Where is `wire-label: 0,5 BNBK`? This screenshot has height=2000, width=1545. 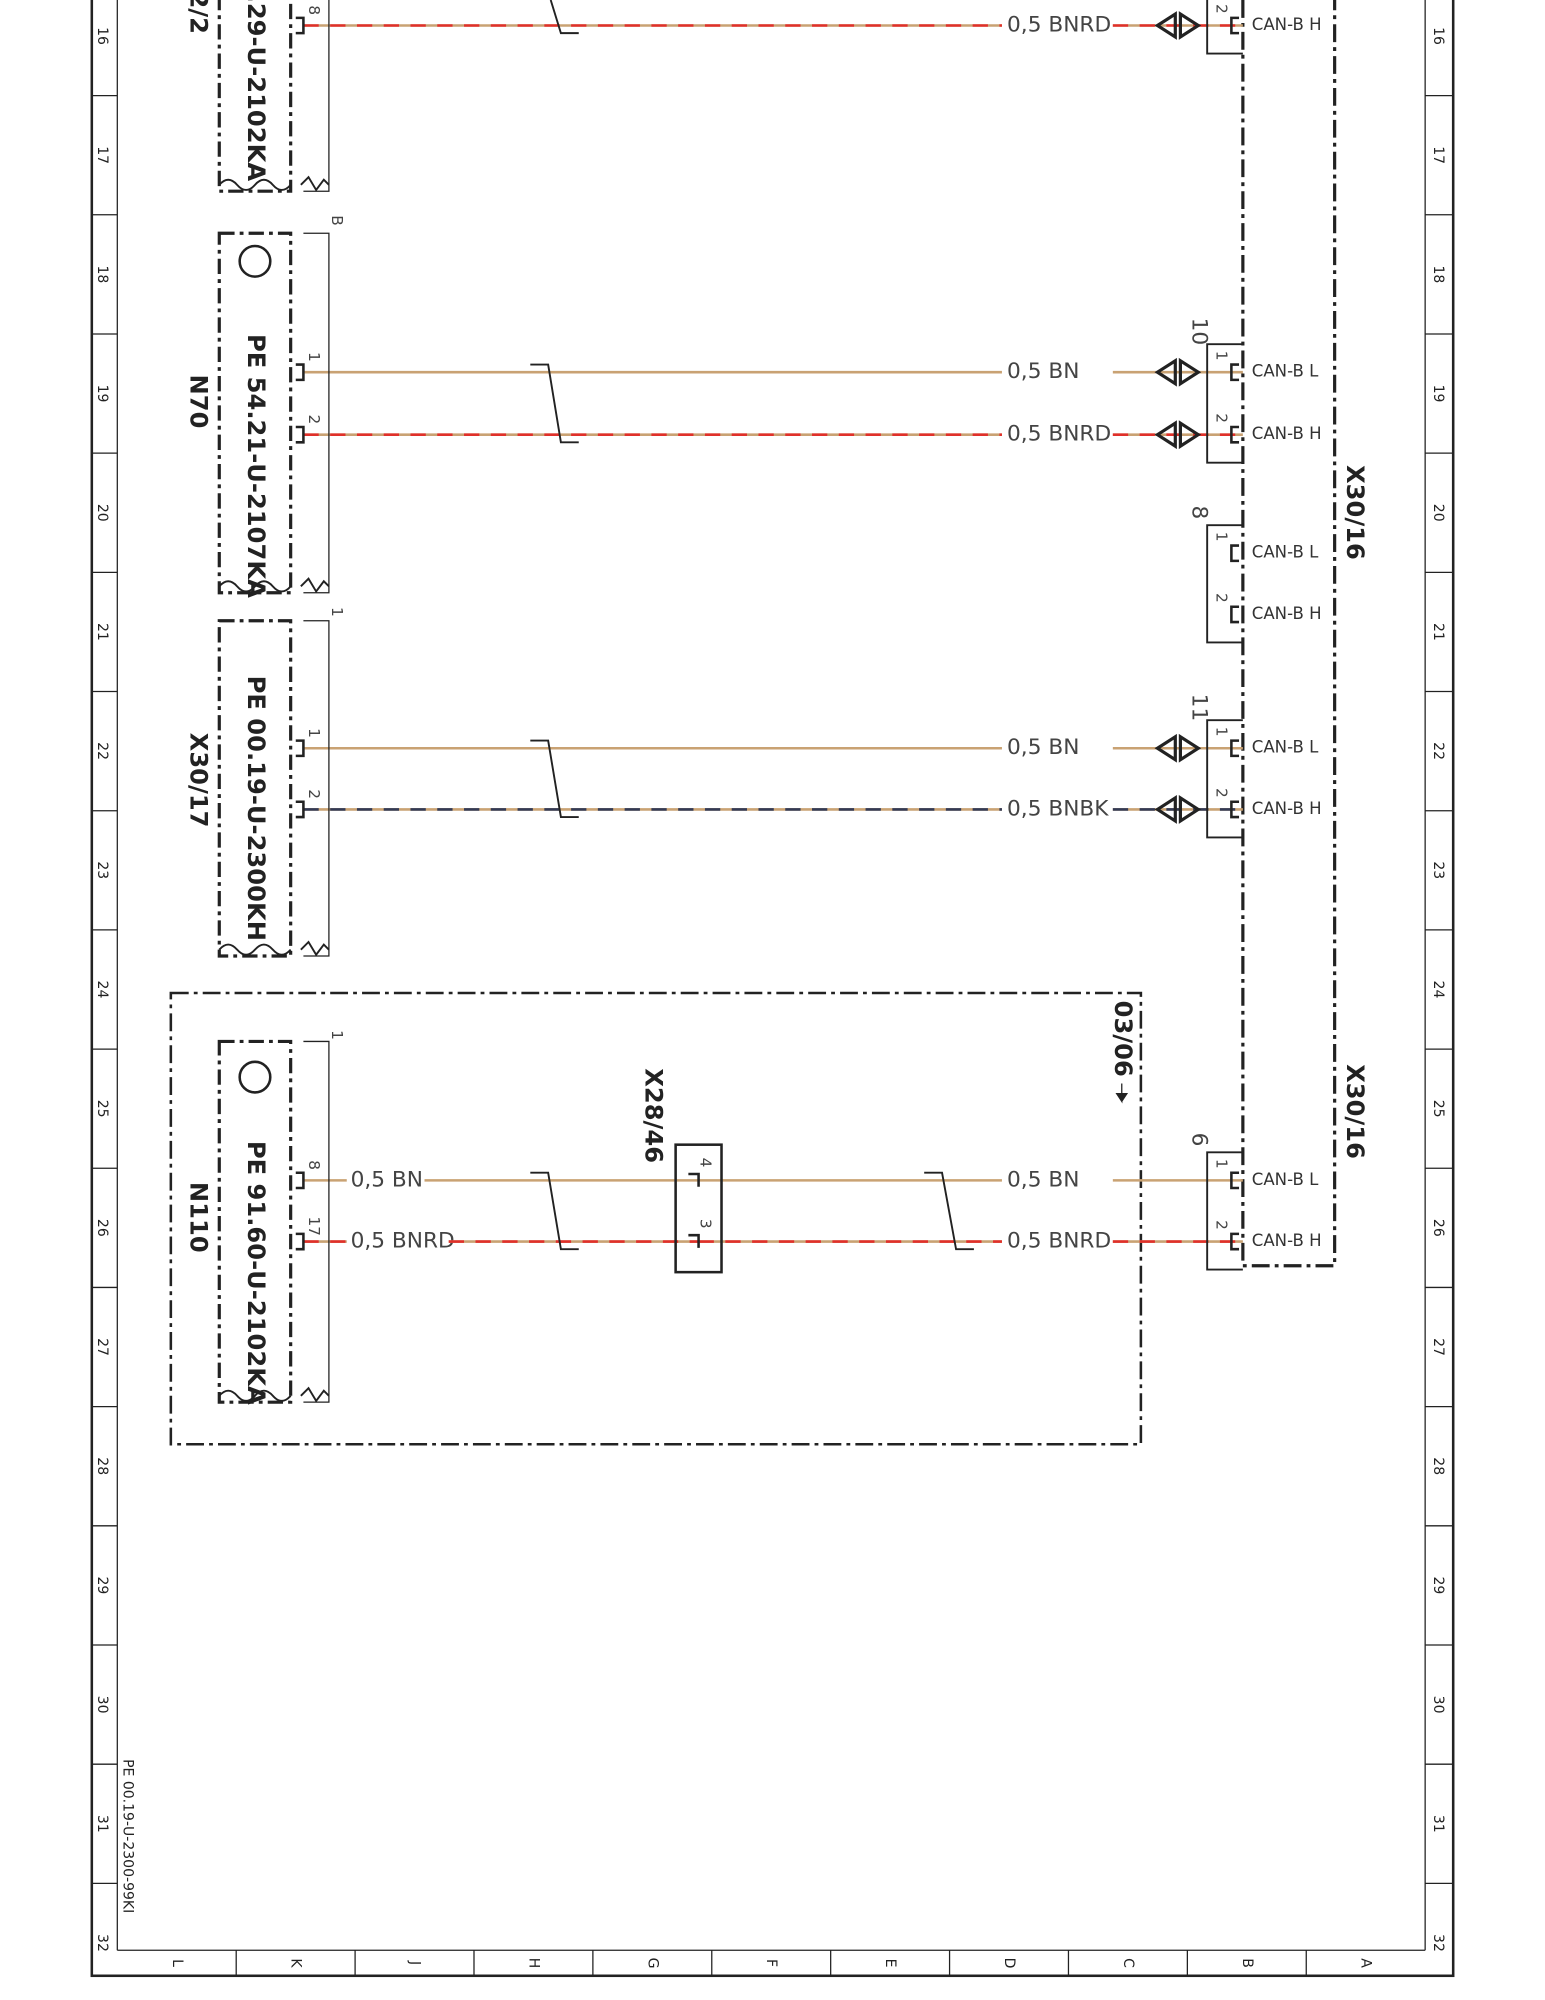
wire-label: 0,5 BNBK is located at coordinates (1058, 808).